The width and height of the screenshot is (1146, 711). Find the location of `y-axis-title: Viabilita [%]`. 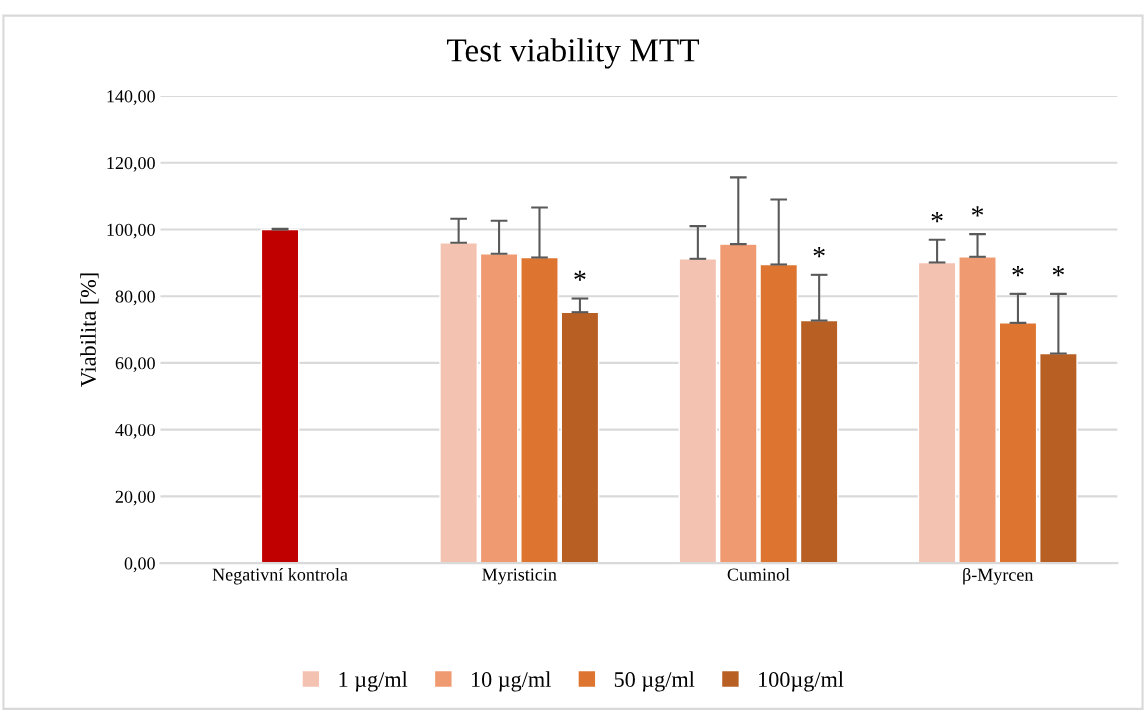

y-axis-title: Viabilita [%] is located at coordinates (89, 330).